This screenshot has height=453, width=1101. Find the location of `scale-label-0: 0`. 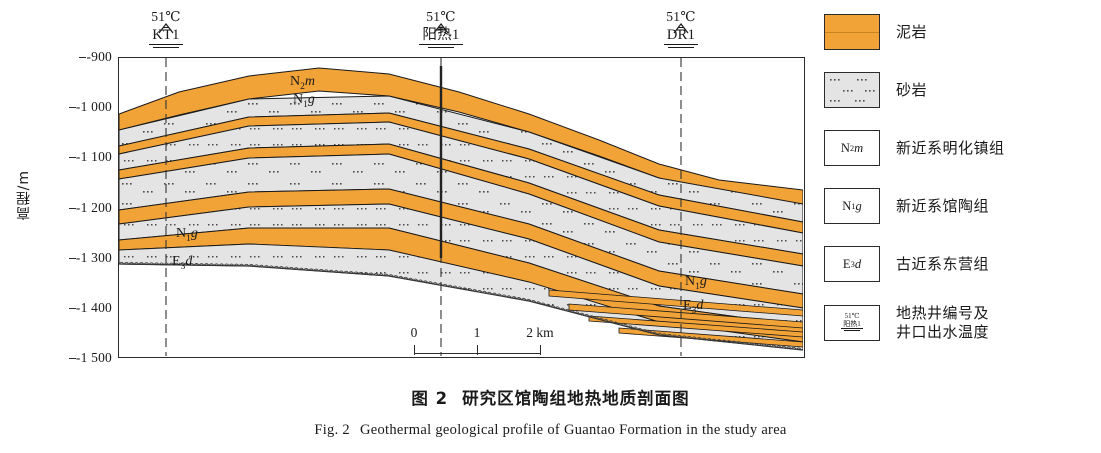

scale-label-0: 0 is located at coordinates (414, 332).